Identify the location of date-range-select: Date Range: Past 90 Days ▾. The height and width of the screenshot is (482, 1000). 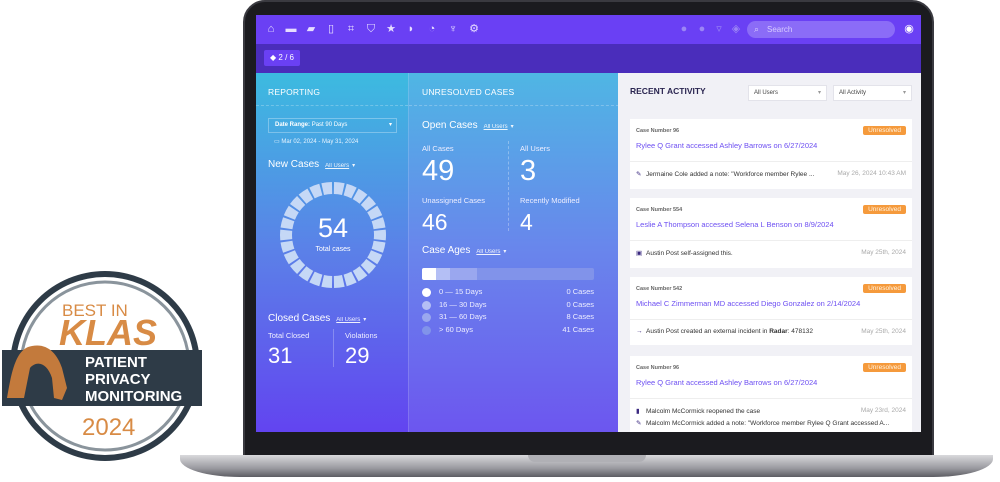
(332, 125).